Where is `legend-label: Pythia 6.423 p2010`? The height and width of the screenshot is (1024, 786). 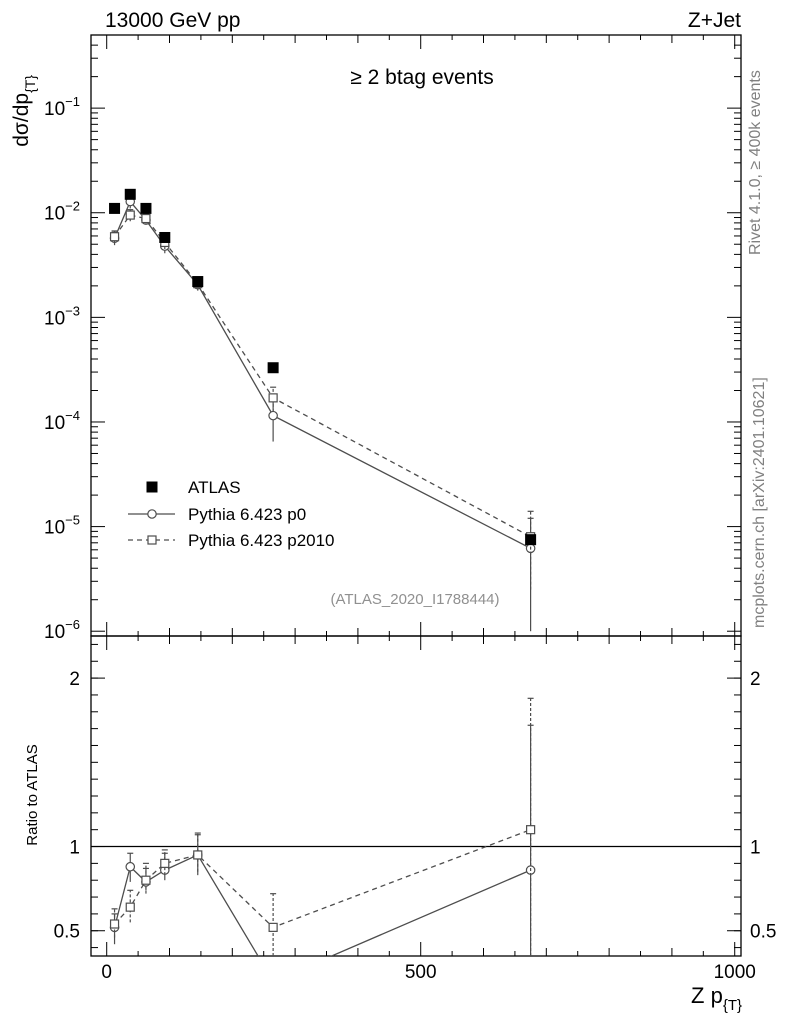 legend-label: Pythia 6.423 p2010 is located at coordinates (261, 540).